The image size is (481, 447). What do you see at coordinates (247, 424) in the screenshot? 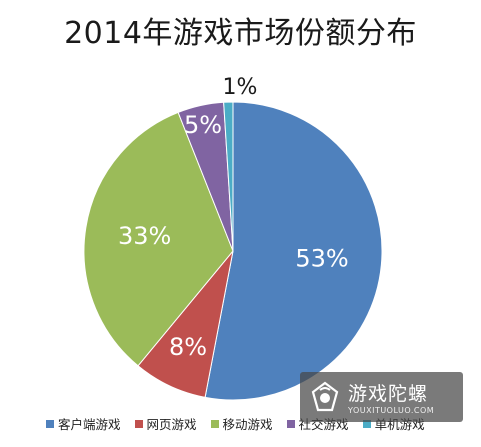
I see `legend-label-mobile: 移动游戏` at bounding box center [247, 424].